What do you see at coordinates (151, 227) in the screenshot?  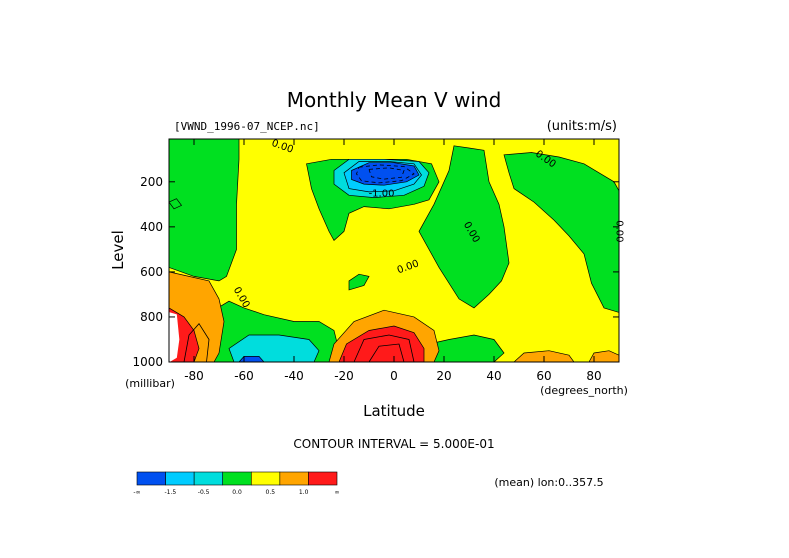 I see `y-tick-label: 400` at bounding box center [151, 227].